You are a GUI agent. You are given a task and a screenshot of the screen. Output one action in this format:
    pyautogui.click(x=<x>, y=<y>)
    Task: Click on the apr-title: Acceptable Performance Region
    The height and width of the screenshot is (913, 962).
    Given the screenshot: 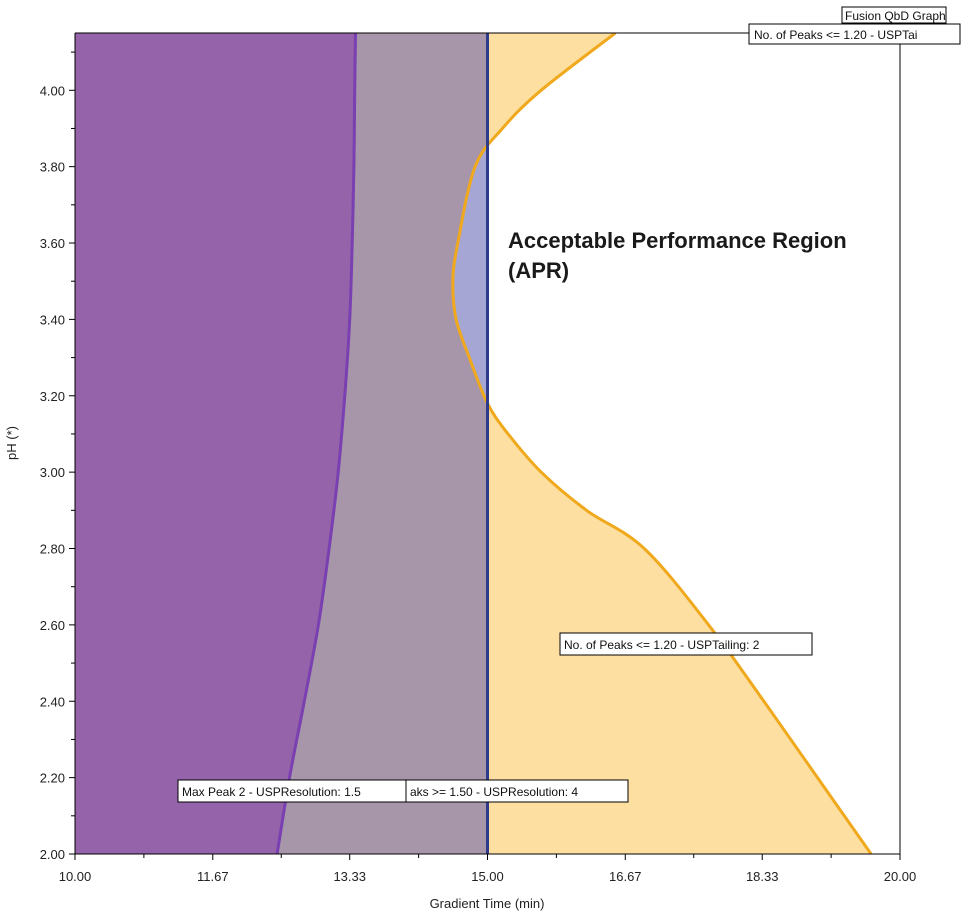 What is the action you would take?
    pyautogui.click(x=677, y=240)
    